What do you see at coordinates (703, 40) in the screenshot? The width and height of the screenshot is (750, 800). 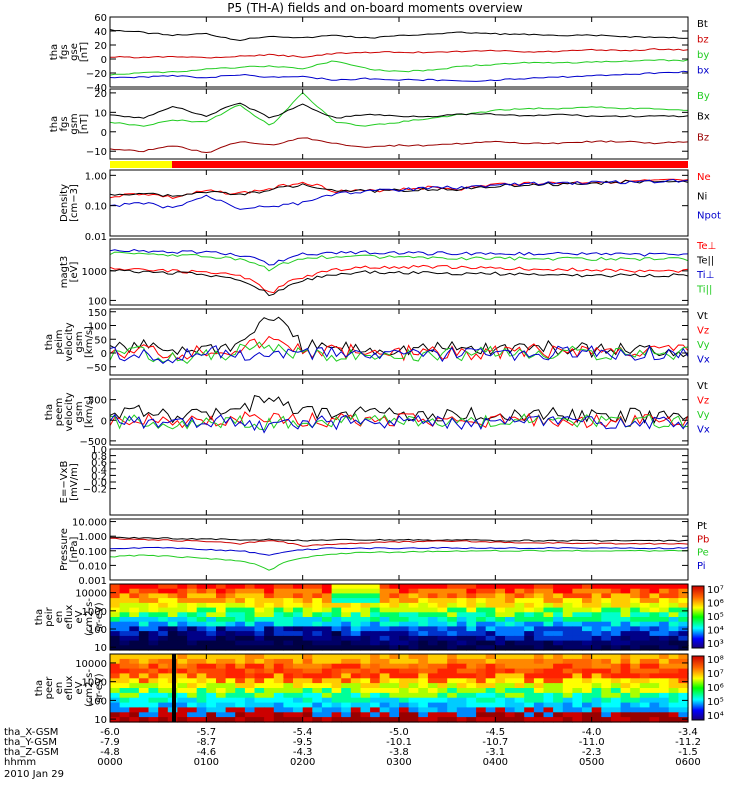 I see `legend-label: bz` at bounding box center [703, 40].